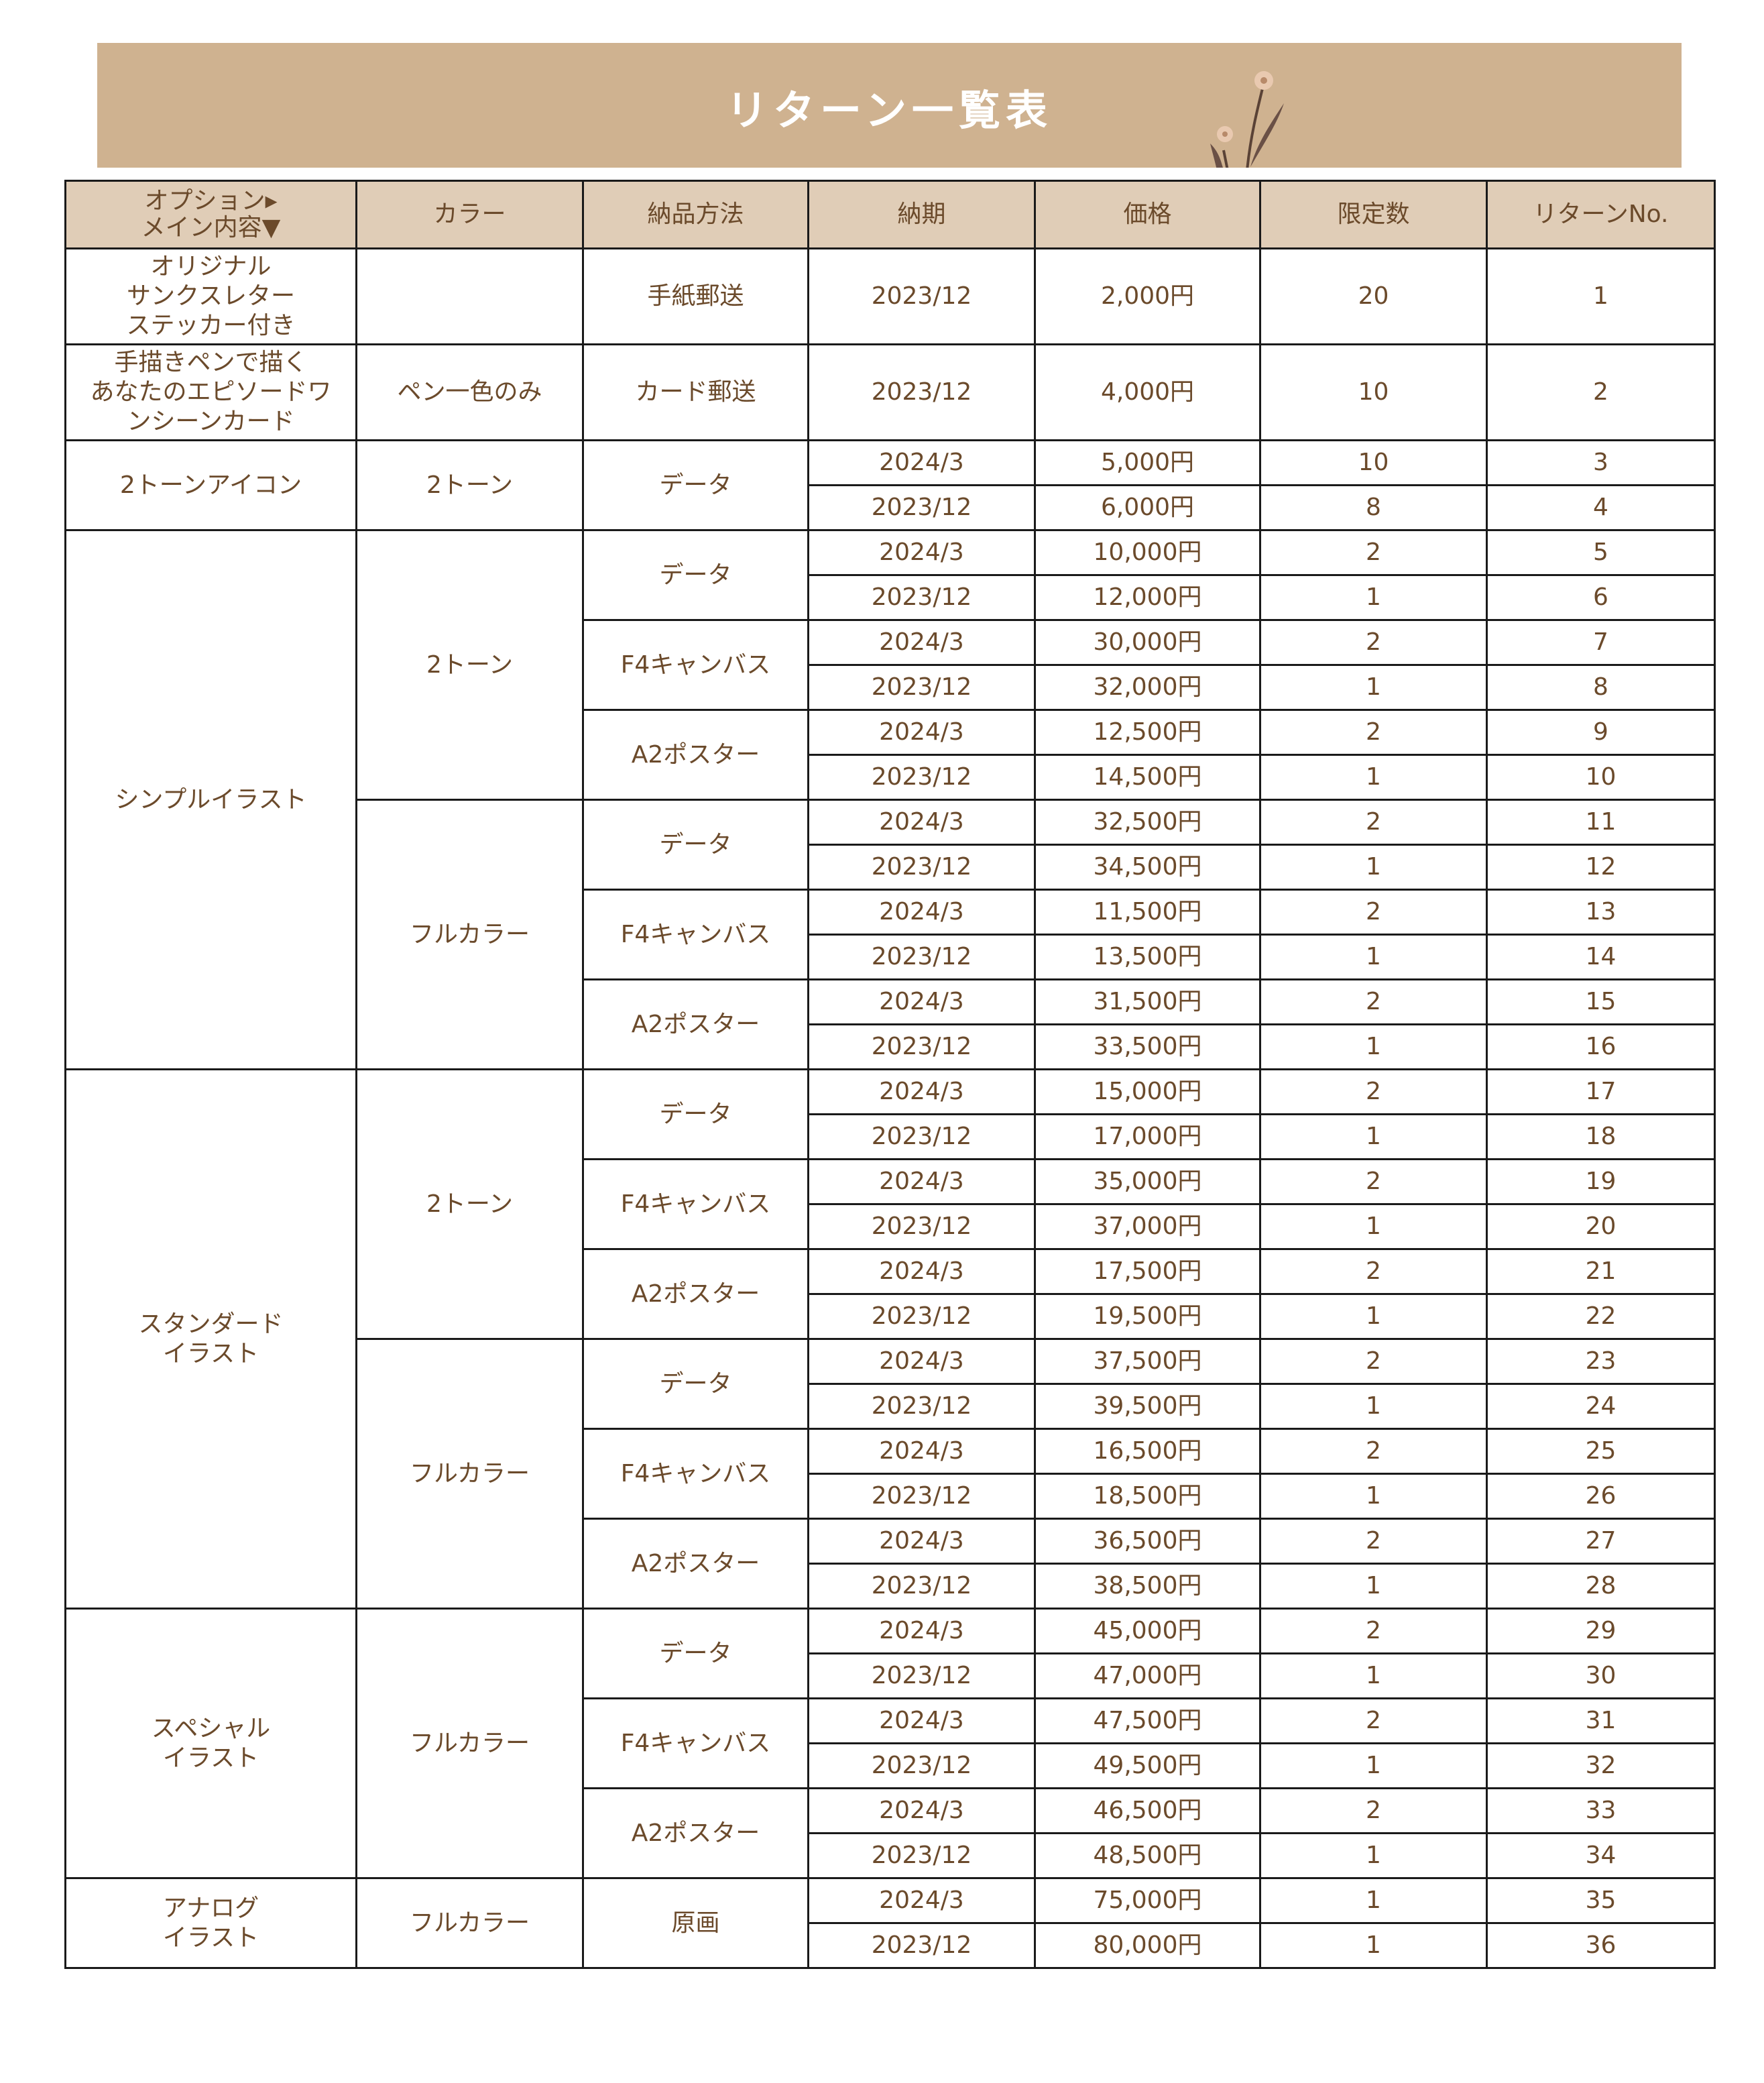  I want to click on main-content-line: ステッカー付き, so click(211, 325).